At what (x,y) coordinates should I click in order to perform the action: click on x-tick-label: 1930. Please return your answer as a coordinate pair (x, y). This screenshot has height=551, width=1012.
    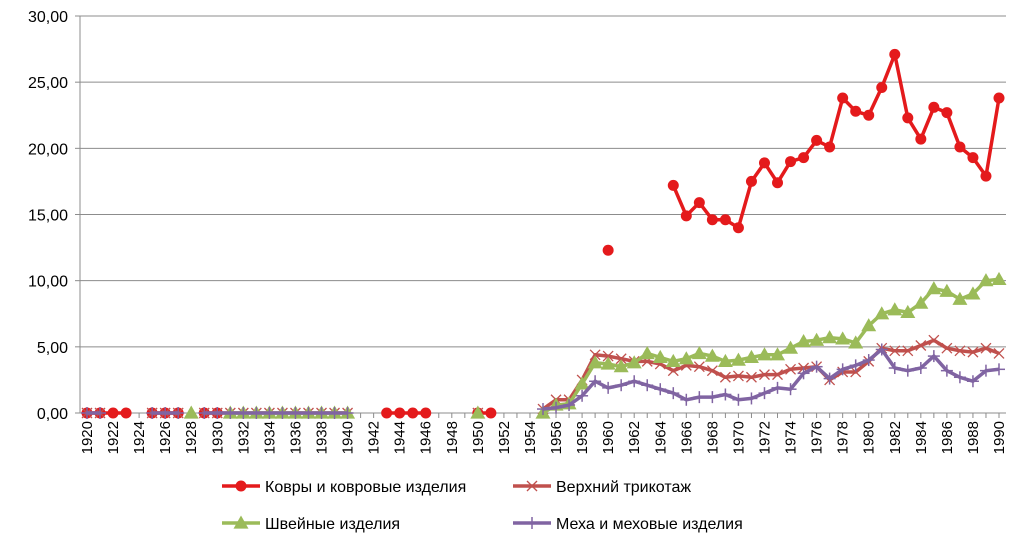
    Looking at the image, I should click on (217, 437).